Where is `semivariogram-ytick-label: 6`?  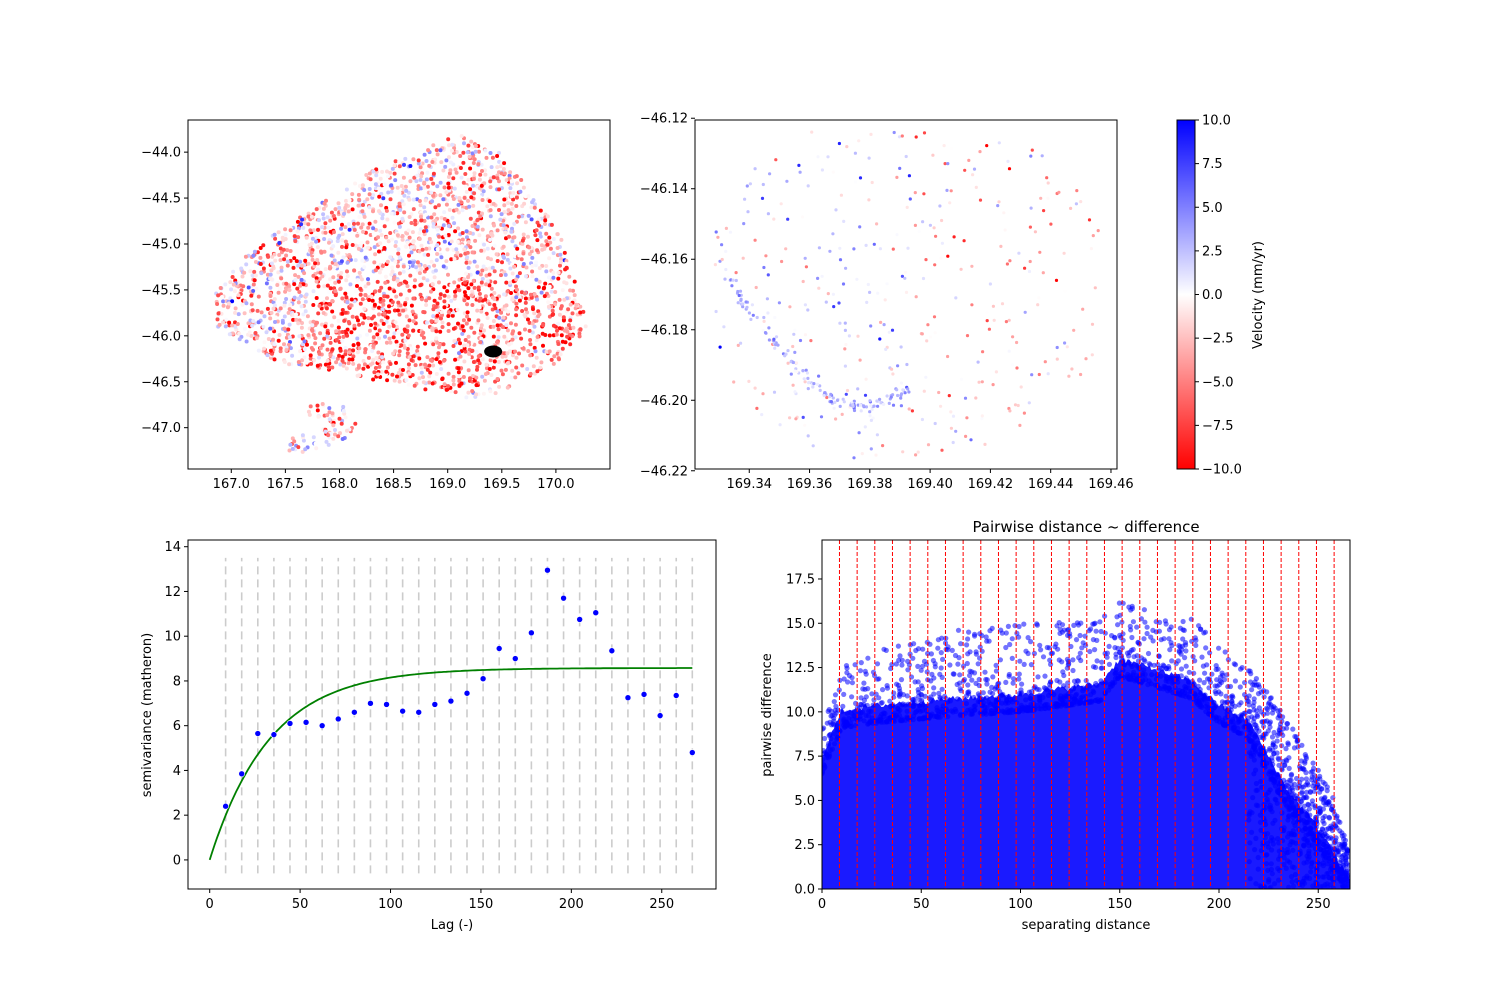 semivariogram-ytick-label: 6 is located at coordinates (177, 726).